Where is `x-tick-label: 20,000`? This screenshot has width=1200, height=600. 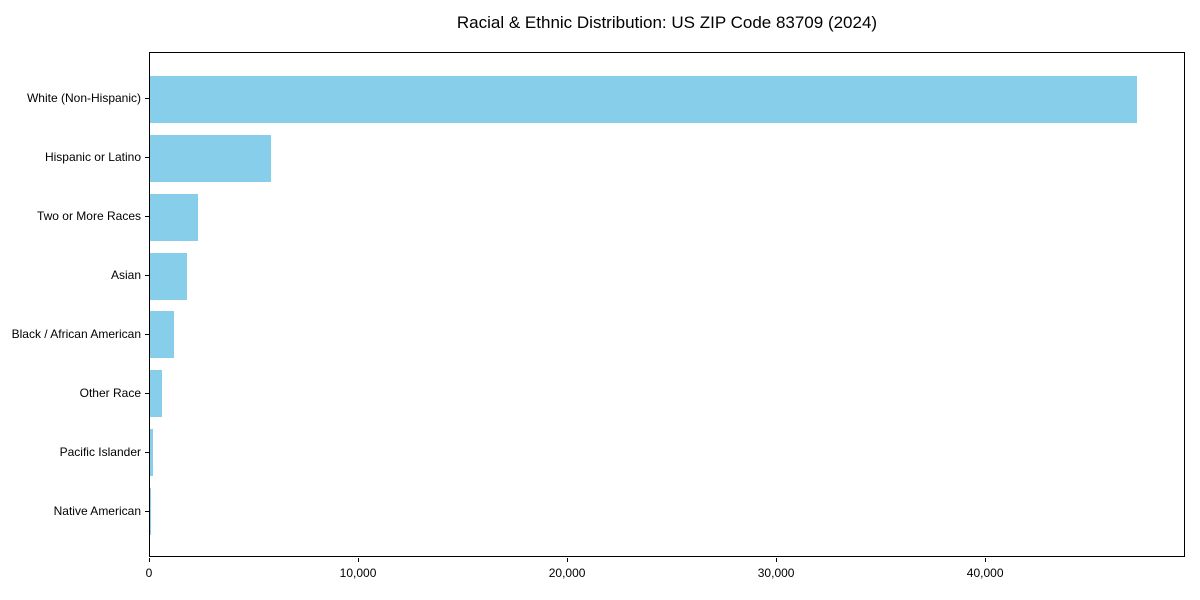 x-tick-label: 20,000 is located at coordinates (567, 573).